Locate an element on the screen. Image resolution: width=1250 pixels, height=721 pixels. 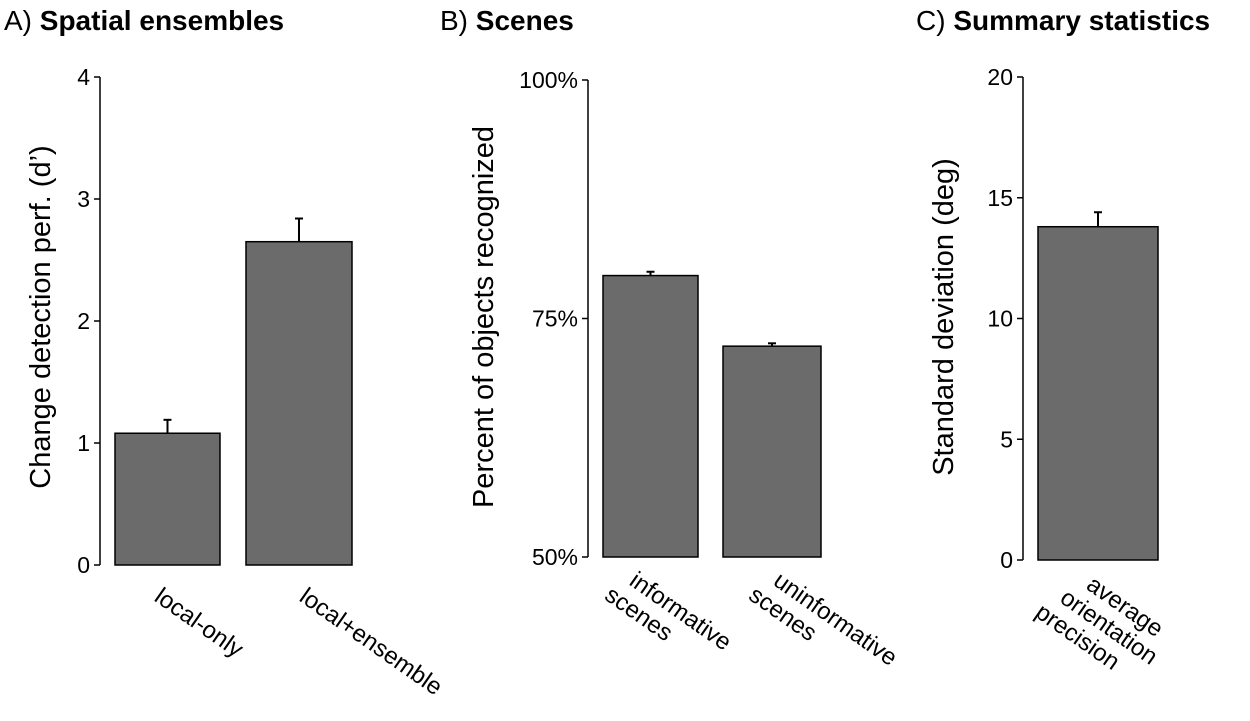
panel-a-yticks: 0 1 2 3 4 is located at coordinates (88, 321).